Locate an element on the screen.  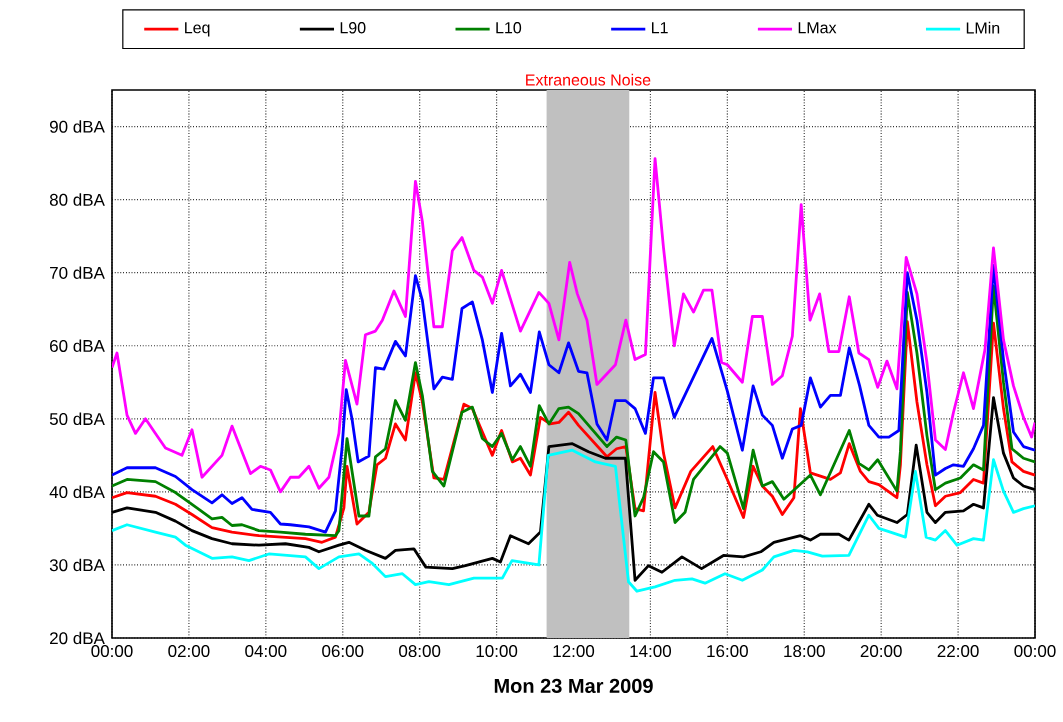
x-tick-label: 10:00 is located at coordinates (497, 651).